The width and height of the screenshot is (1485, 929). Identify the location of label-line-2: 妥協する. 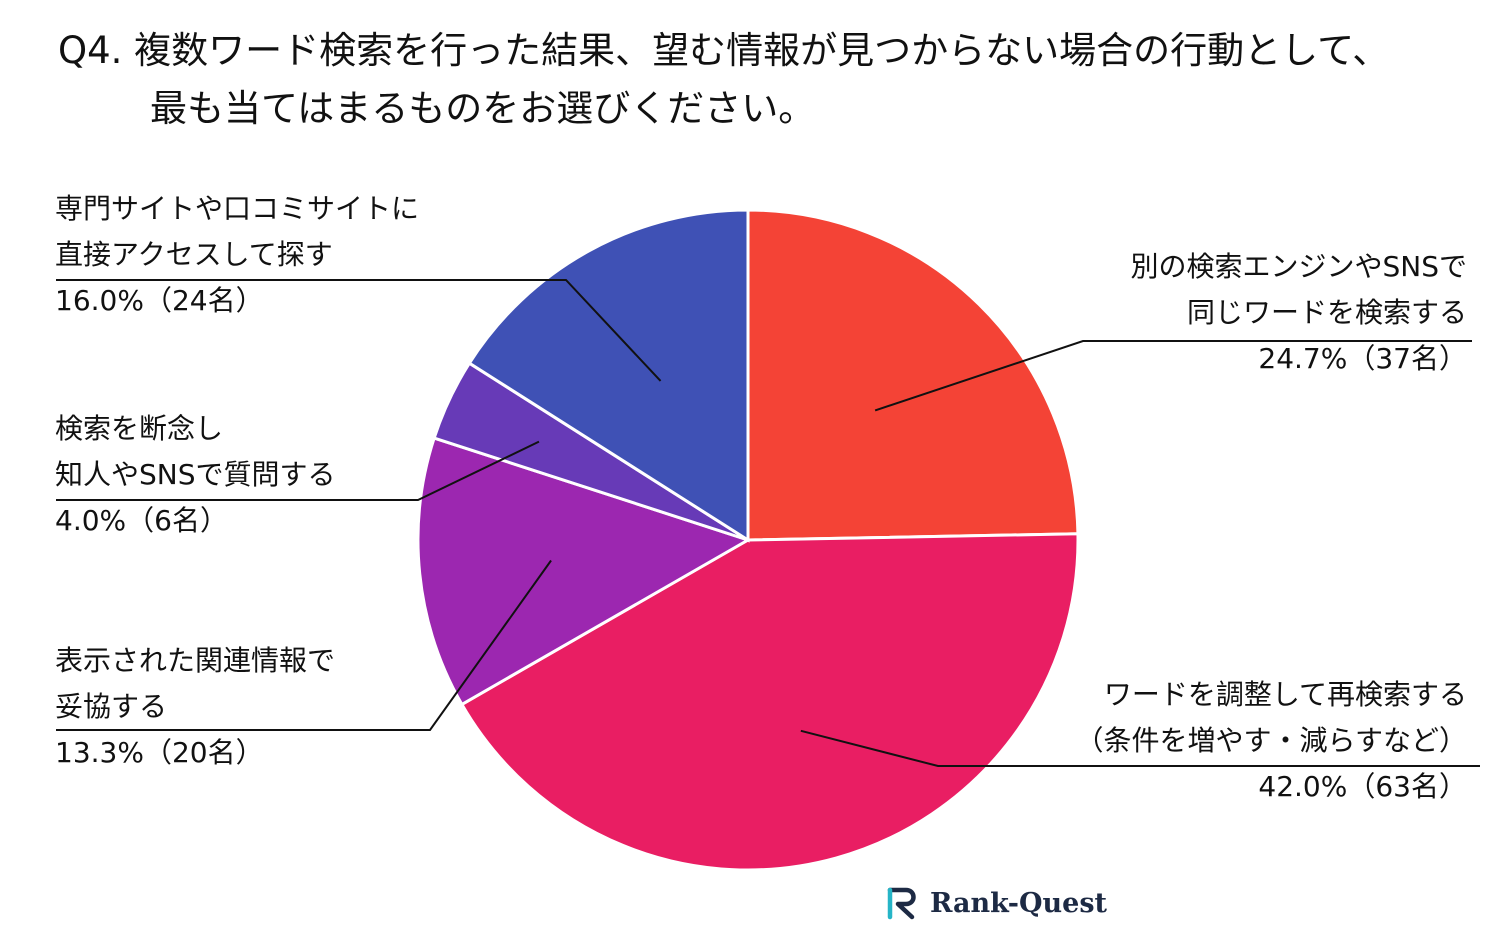
(111, 706).